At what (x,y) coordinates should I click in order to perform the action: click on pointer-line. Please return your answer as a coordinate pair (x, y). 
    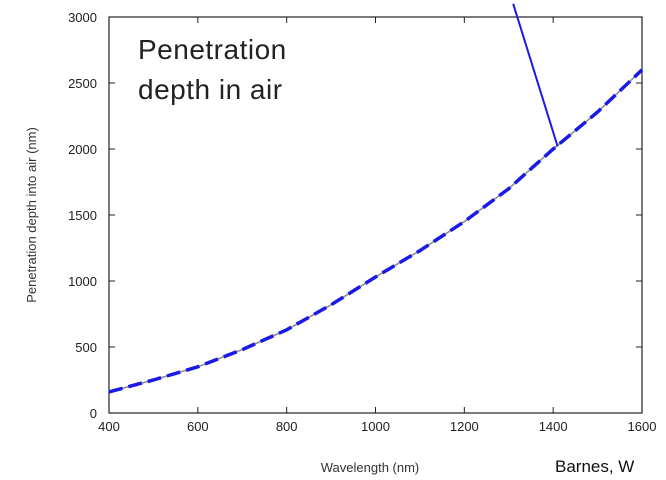
    Looking at the image, I should click on (535, 75).